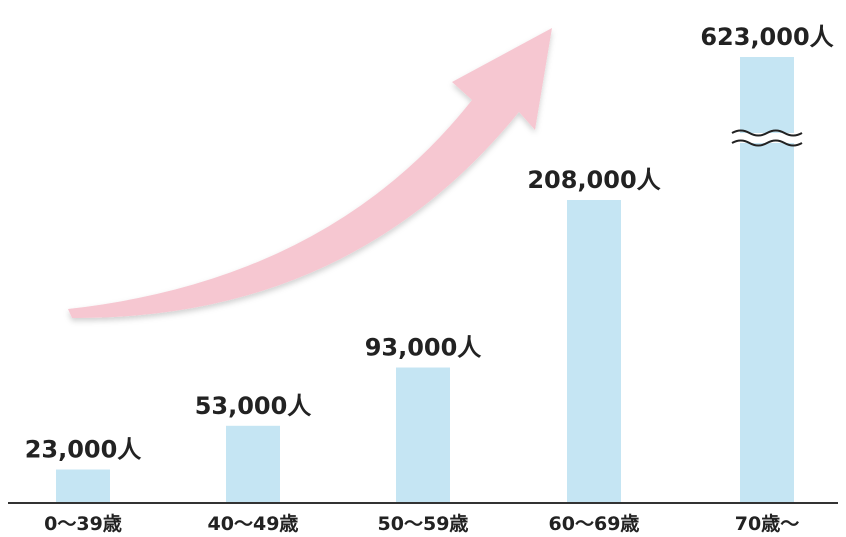 The height and width of the screenshot is (537, 846). Describe the element at coordinates (767, 524) in the screenshot. I see `x-tick-label: 70歳〜` at that location.